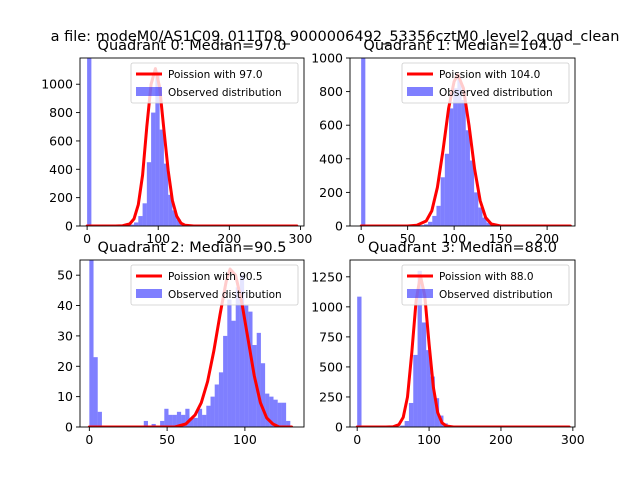 The width and height of the screenshot is (640, 480). I want to click on y-tick-label: 30, so click(65, 335).